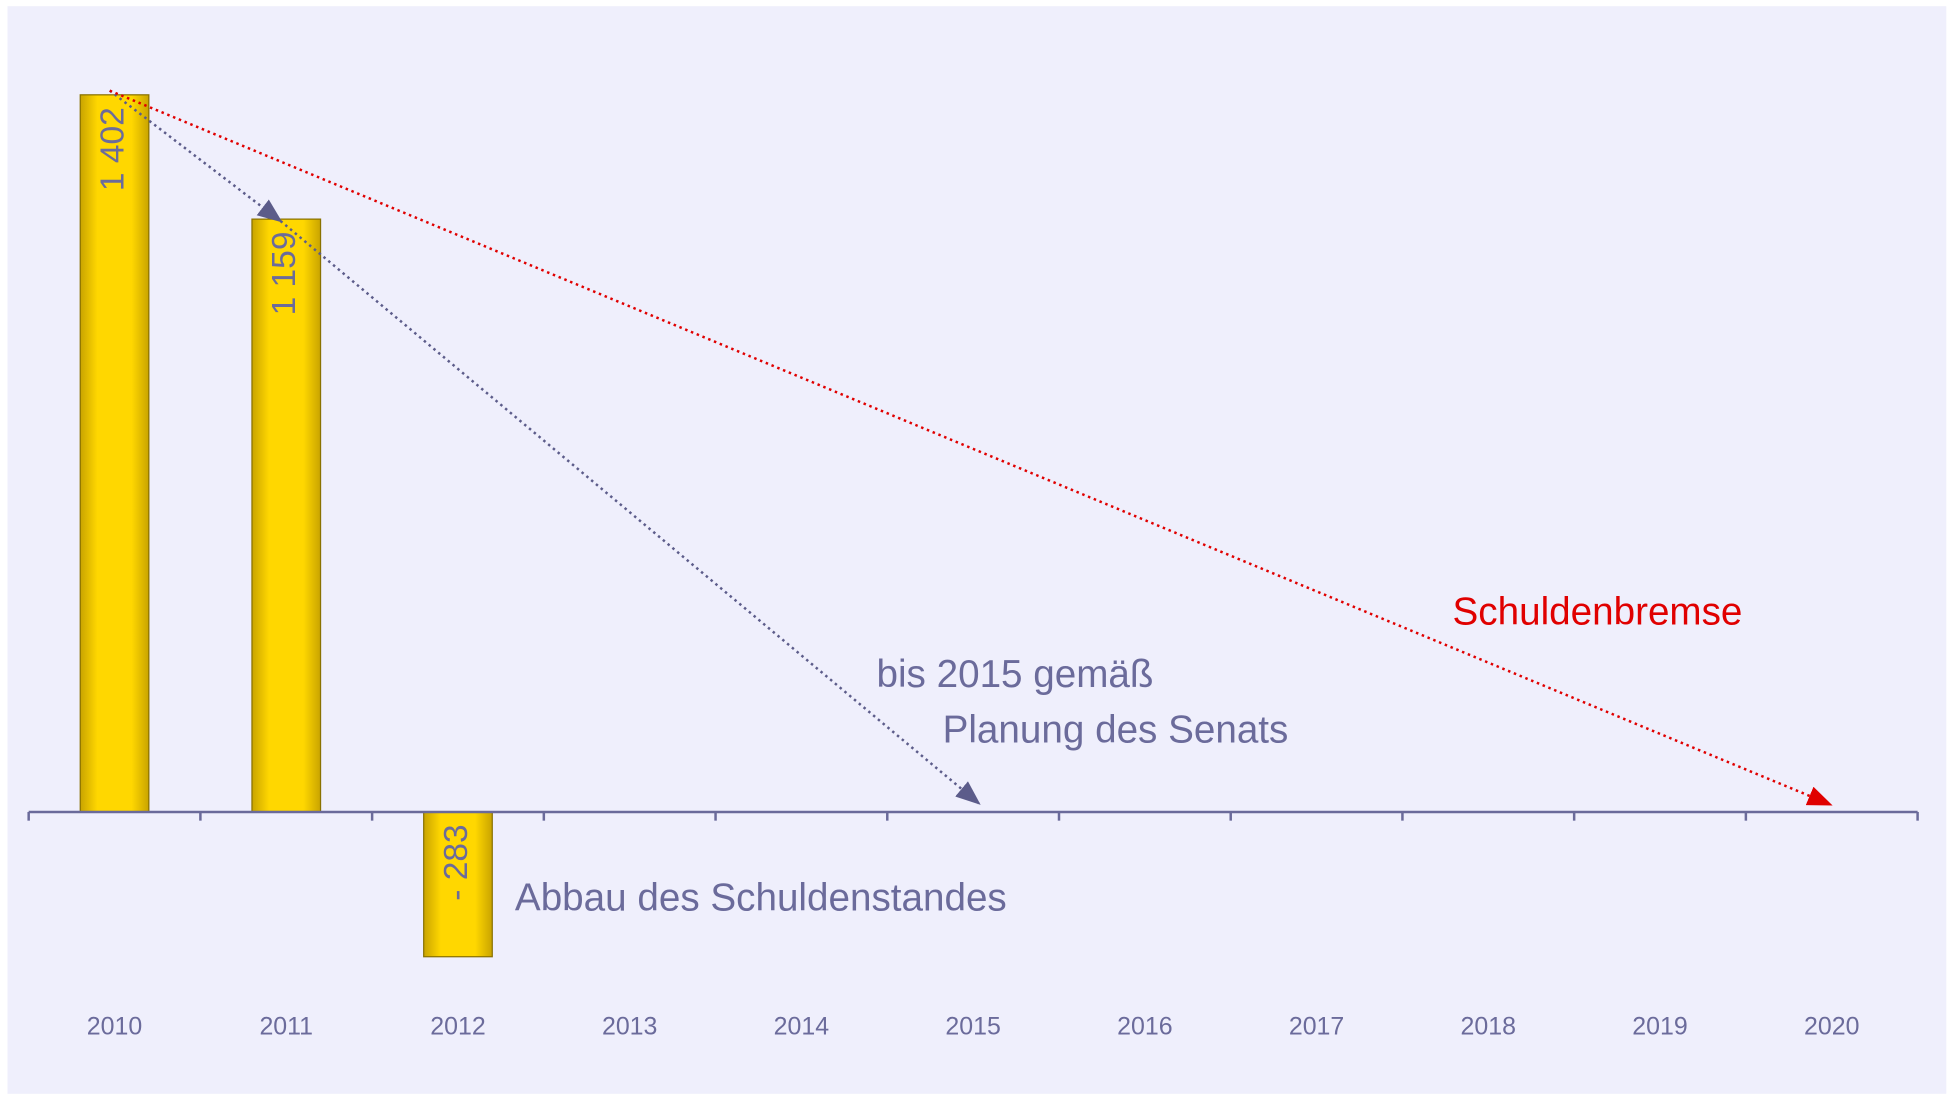 This screenshot has width=1955, height=1100. I want to click on x-tick-label: 2019, so click(1659, 1027).